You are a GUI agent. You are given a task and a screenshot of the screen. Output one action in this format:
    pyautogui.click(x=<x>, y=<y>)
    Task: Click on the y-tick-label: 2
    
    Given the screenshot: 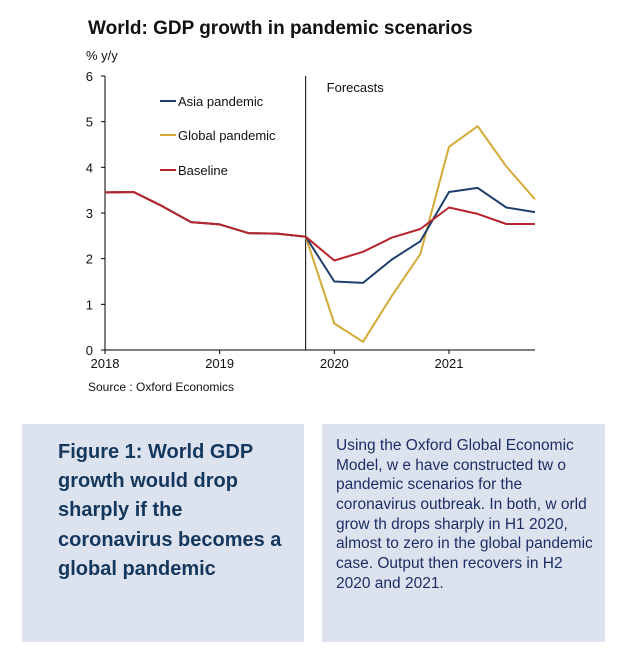 What is the action you would take?
    pyautogui.click(x=89, y=259)
    